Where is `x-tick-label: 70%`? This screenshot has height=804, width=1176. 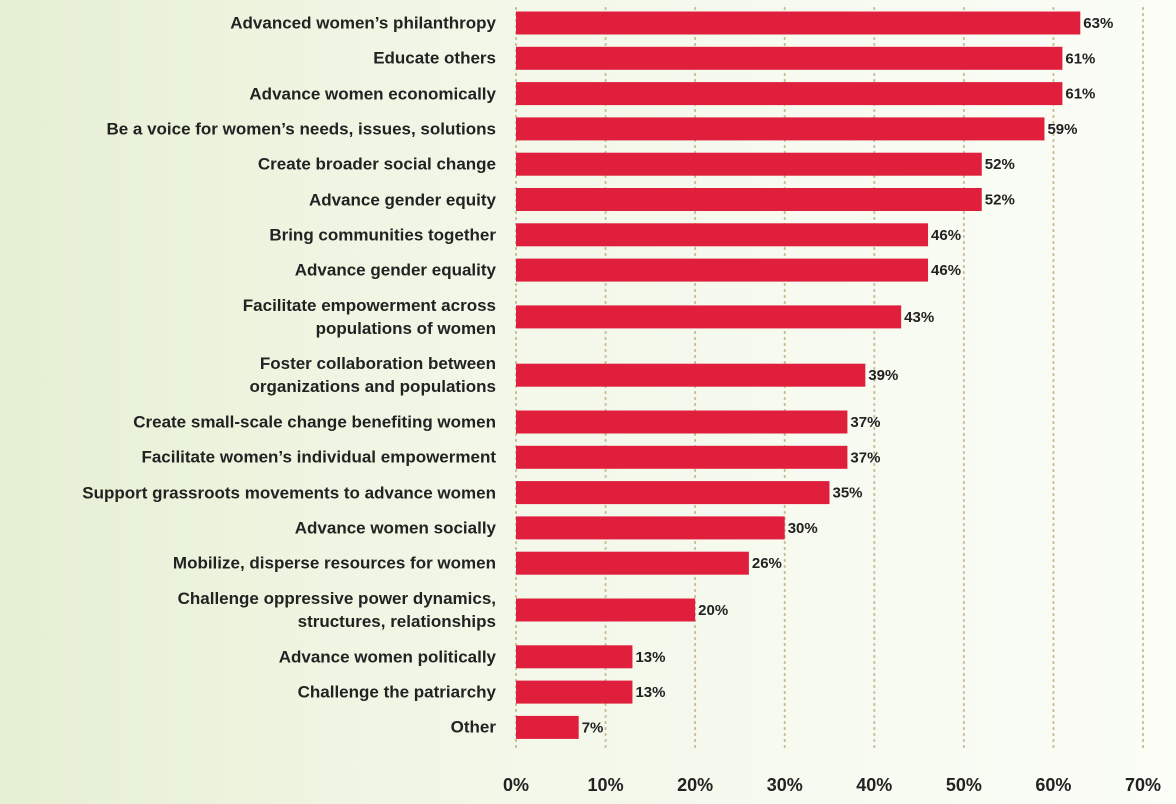
x-tick-label: 70% is located at coordinates (1143, 785).